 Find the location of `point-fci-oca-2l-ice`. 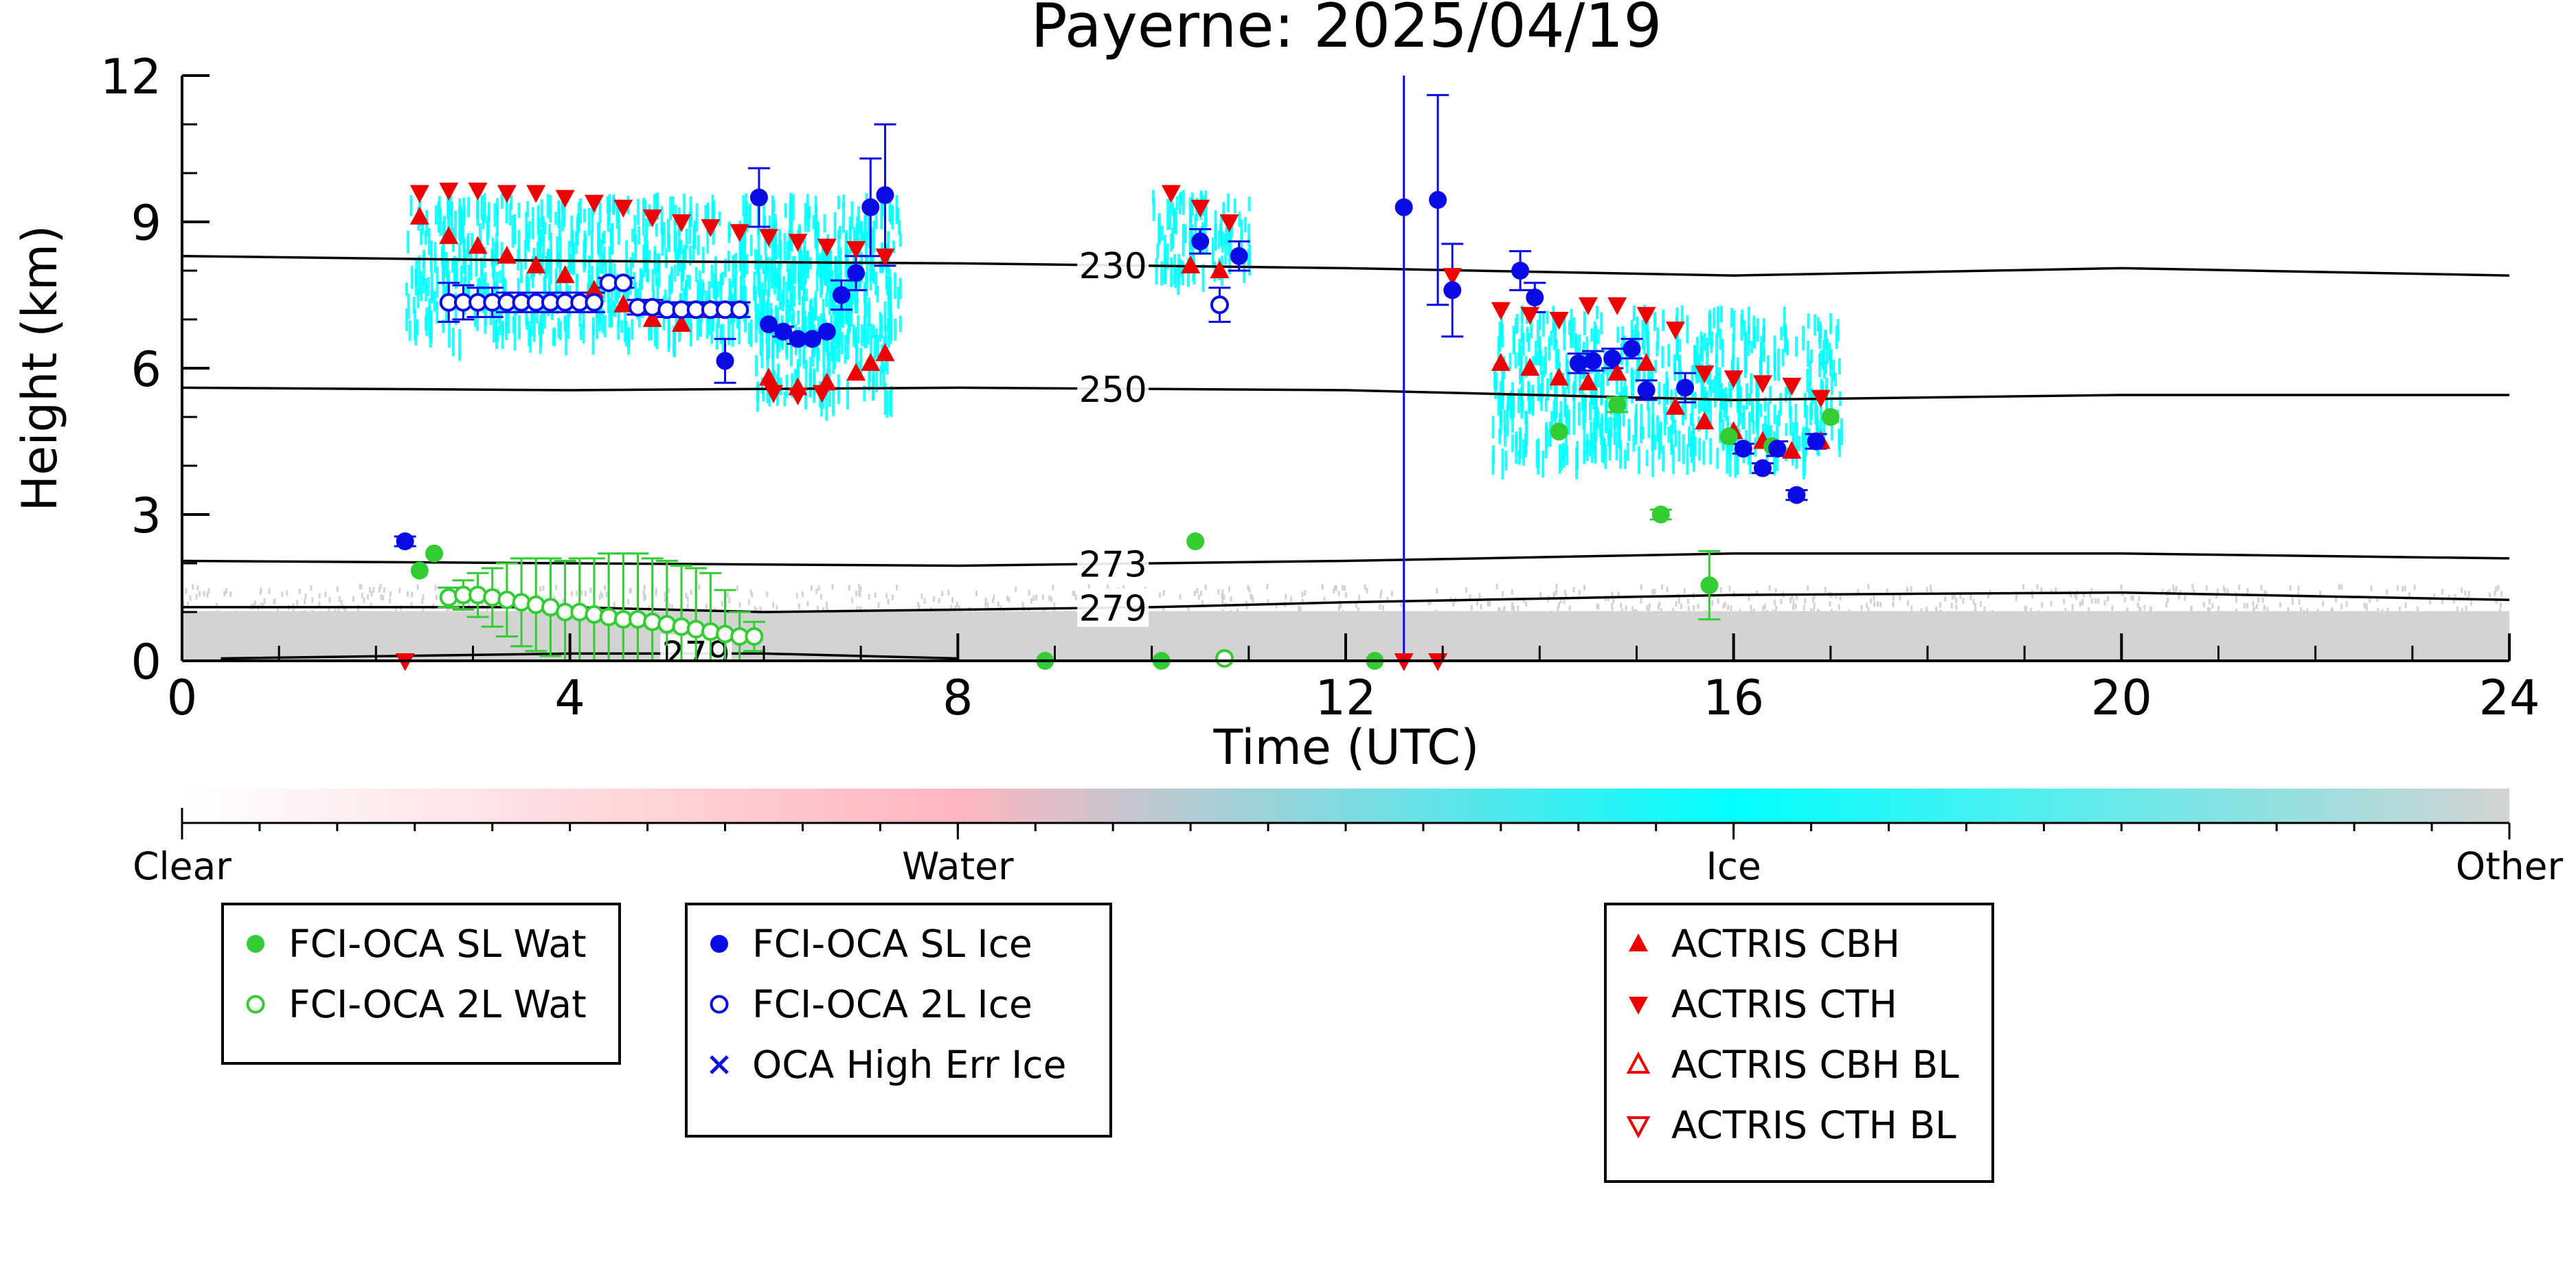

point-fci-oca-2l-ice is located at coordinates (739, 309).